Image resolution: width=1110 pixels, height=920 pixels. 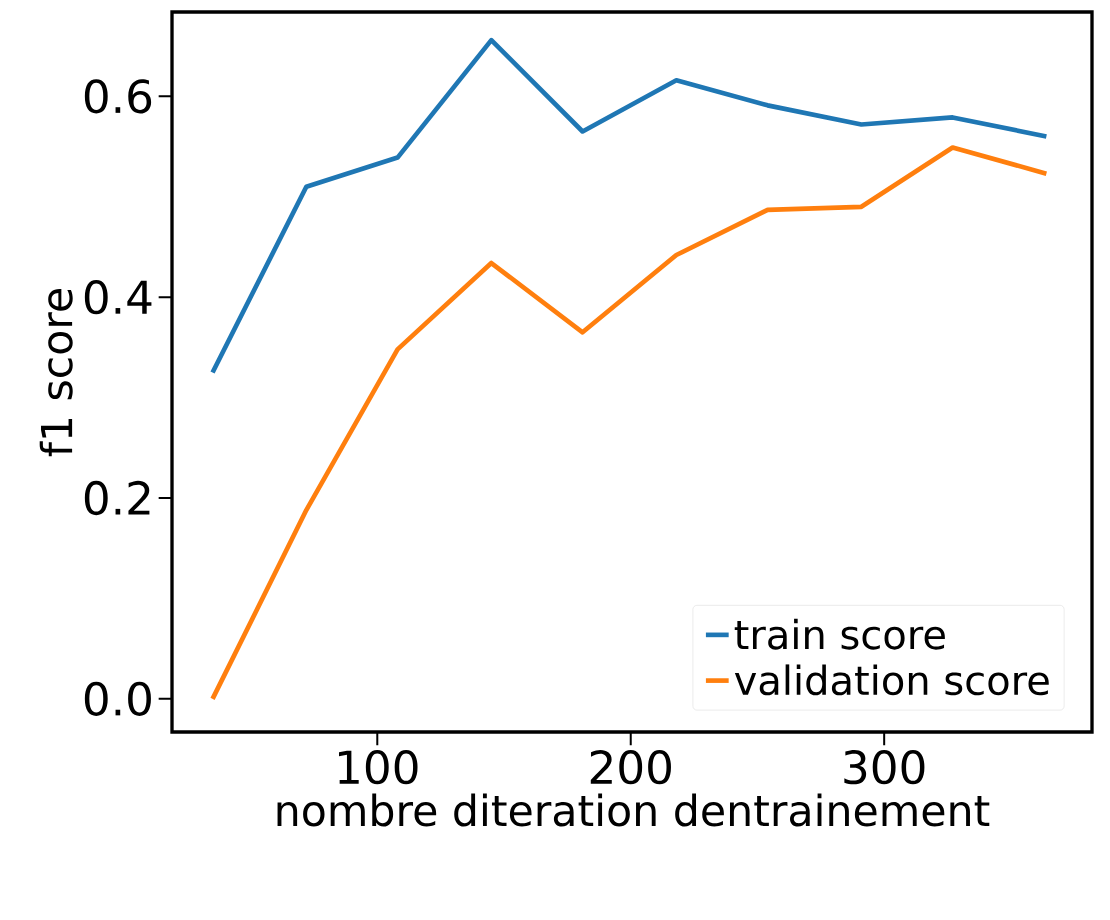 I want to click on y-axis-title: f1 score, so click(x=56, y=373).